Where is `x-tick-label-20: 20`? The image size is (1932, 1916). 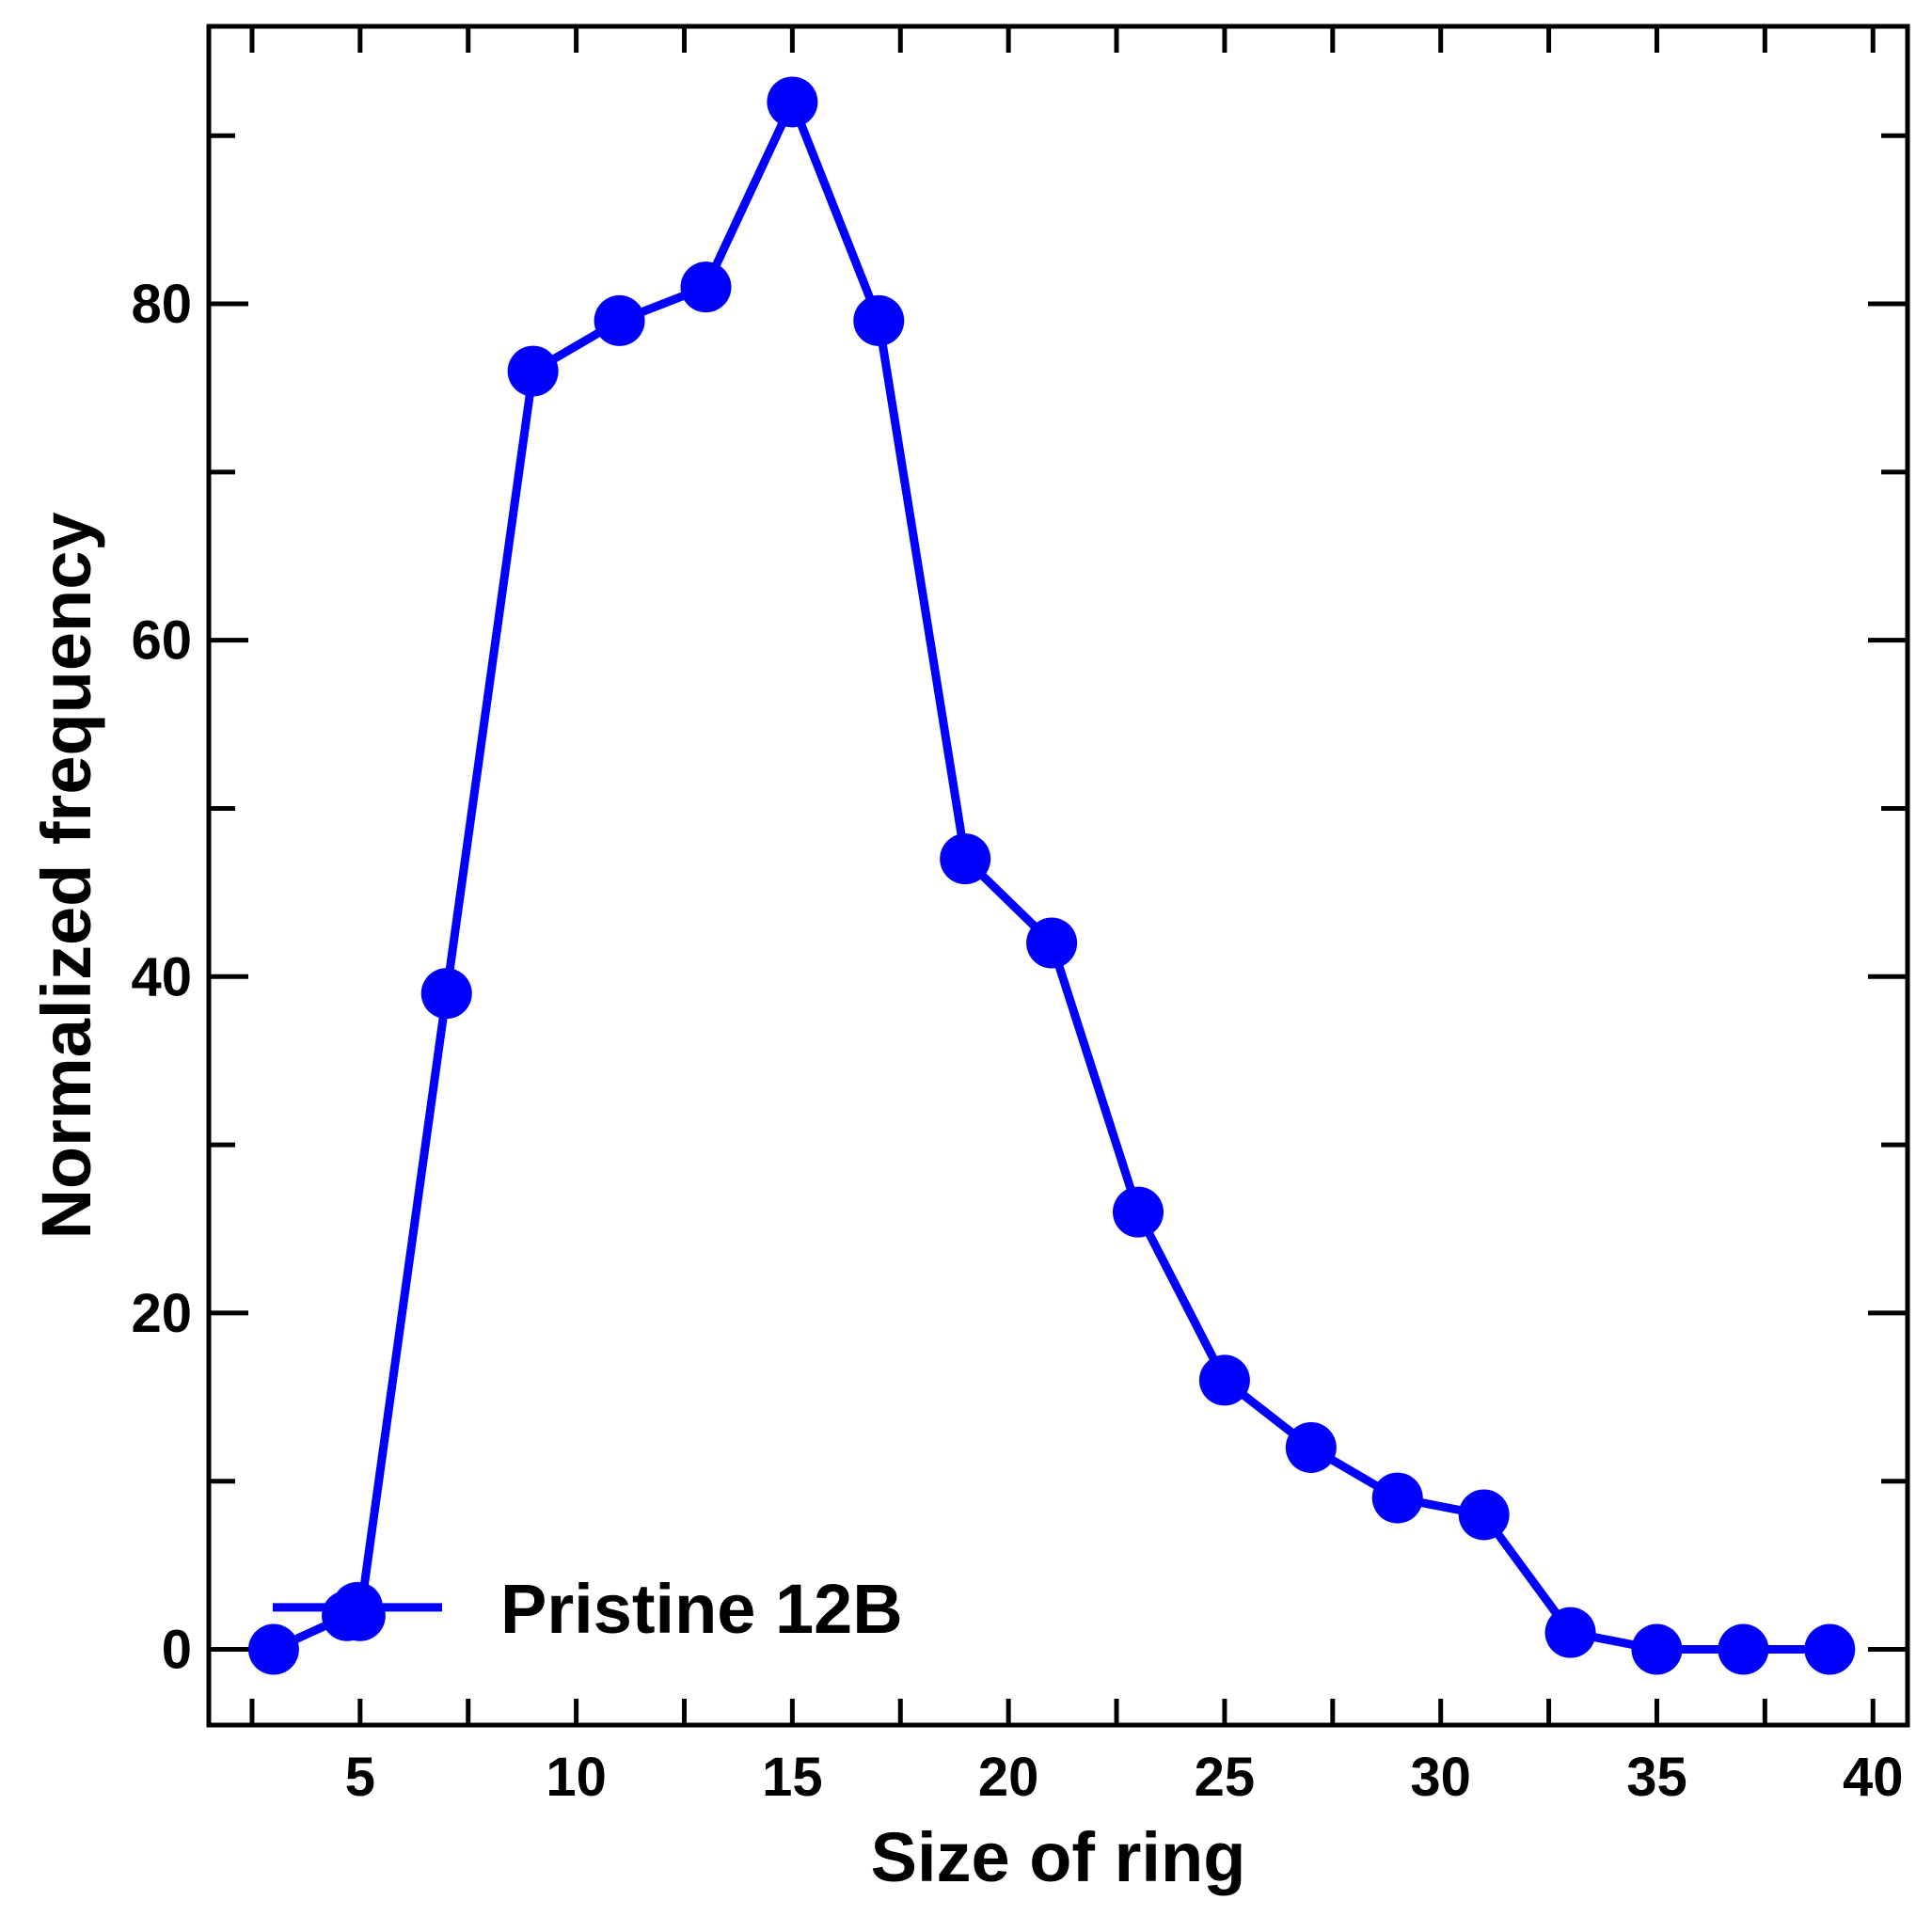
x-tick-label-20: 20 is located at coordinates (1009, 1777).